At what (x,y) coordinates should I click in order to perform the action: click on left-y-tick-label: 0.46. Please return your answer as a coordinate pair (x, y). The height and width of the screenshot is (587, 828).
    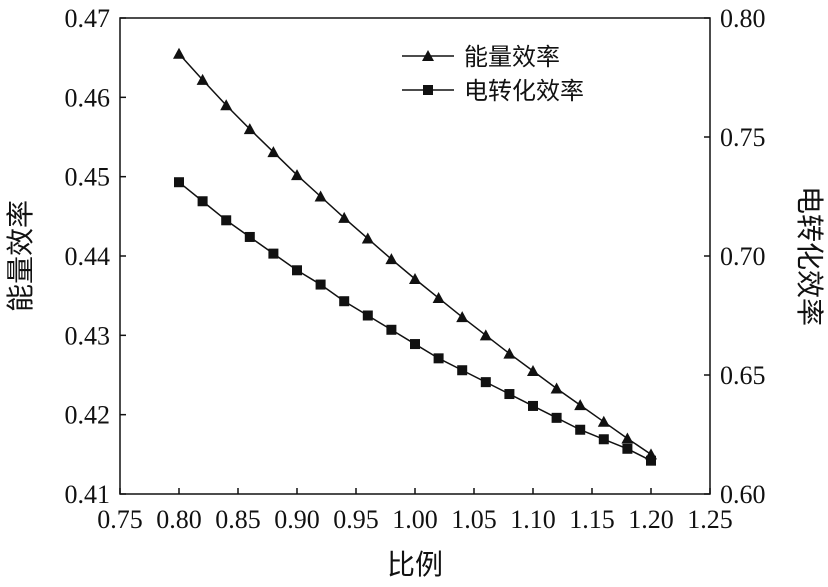
    Looking at the image, I should click on (88, 97).